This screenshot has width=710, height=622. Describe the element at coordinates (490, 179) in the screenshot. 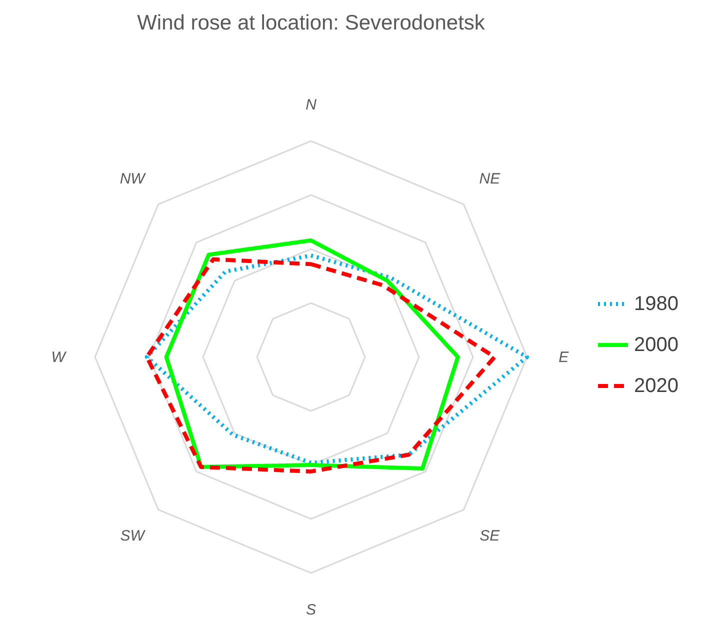

I see `spoke-label: NE` at that location.